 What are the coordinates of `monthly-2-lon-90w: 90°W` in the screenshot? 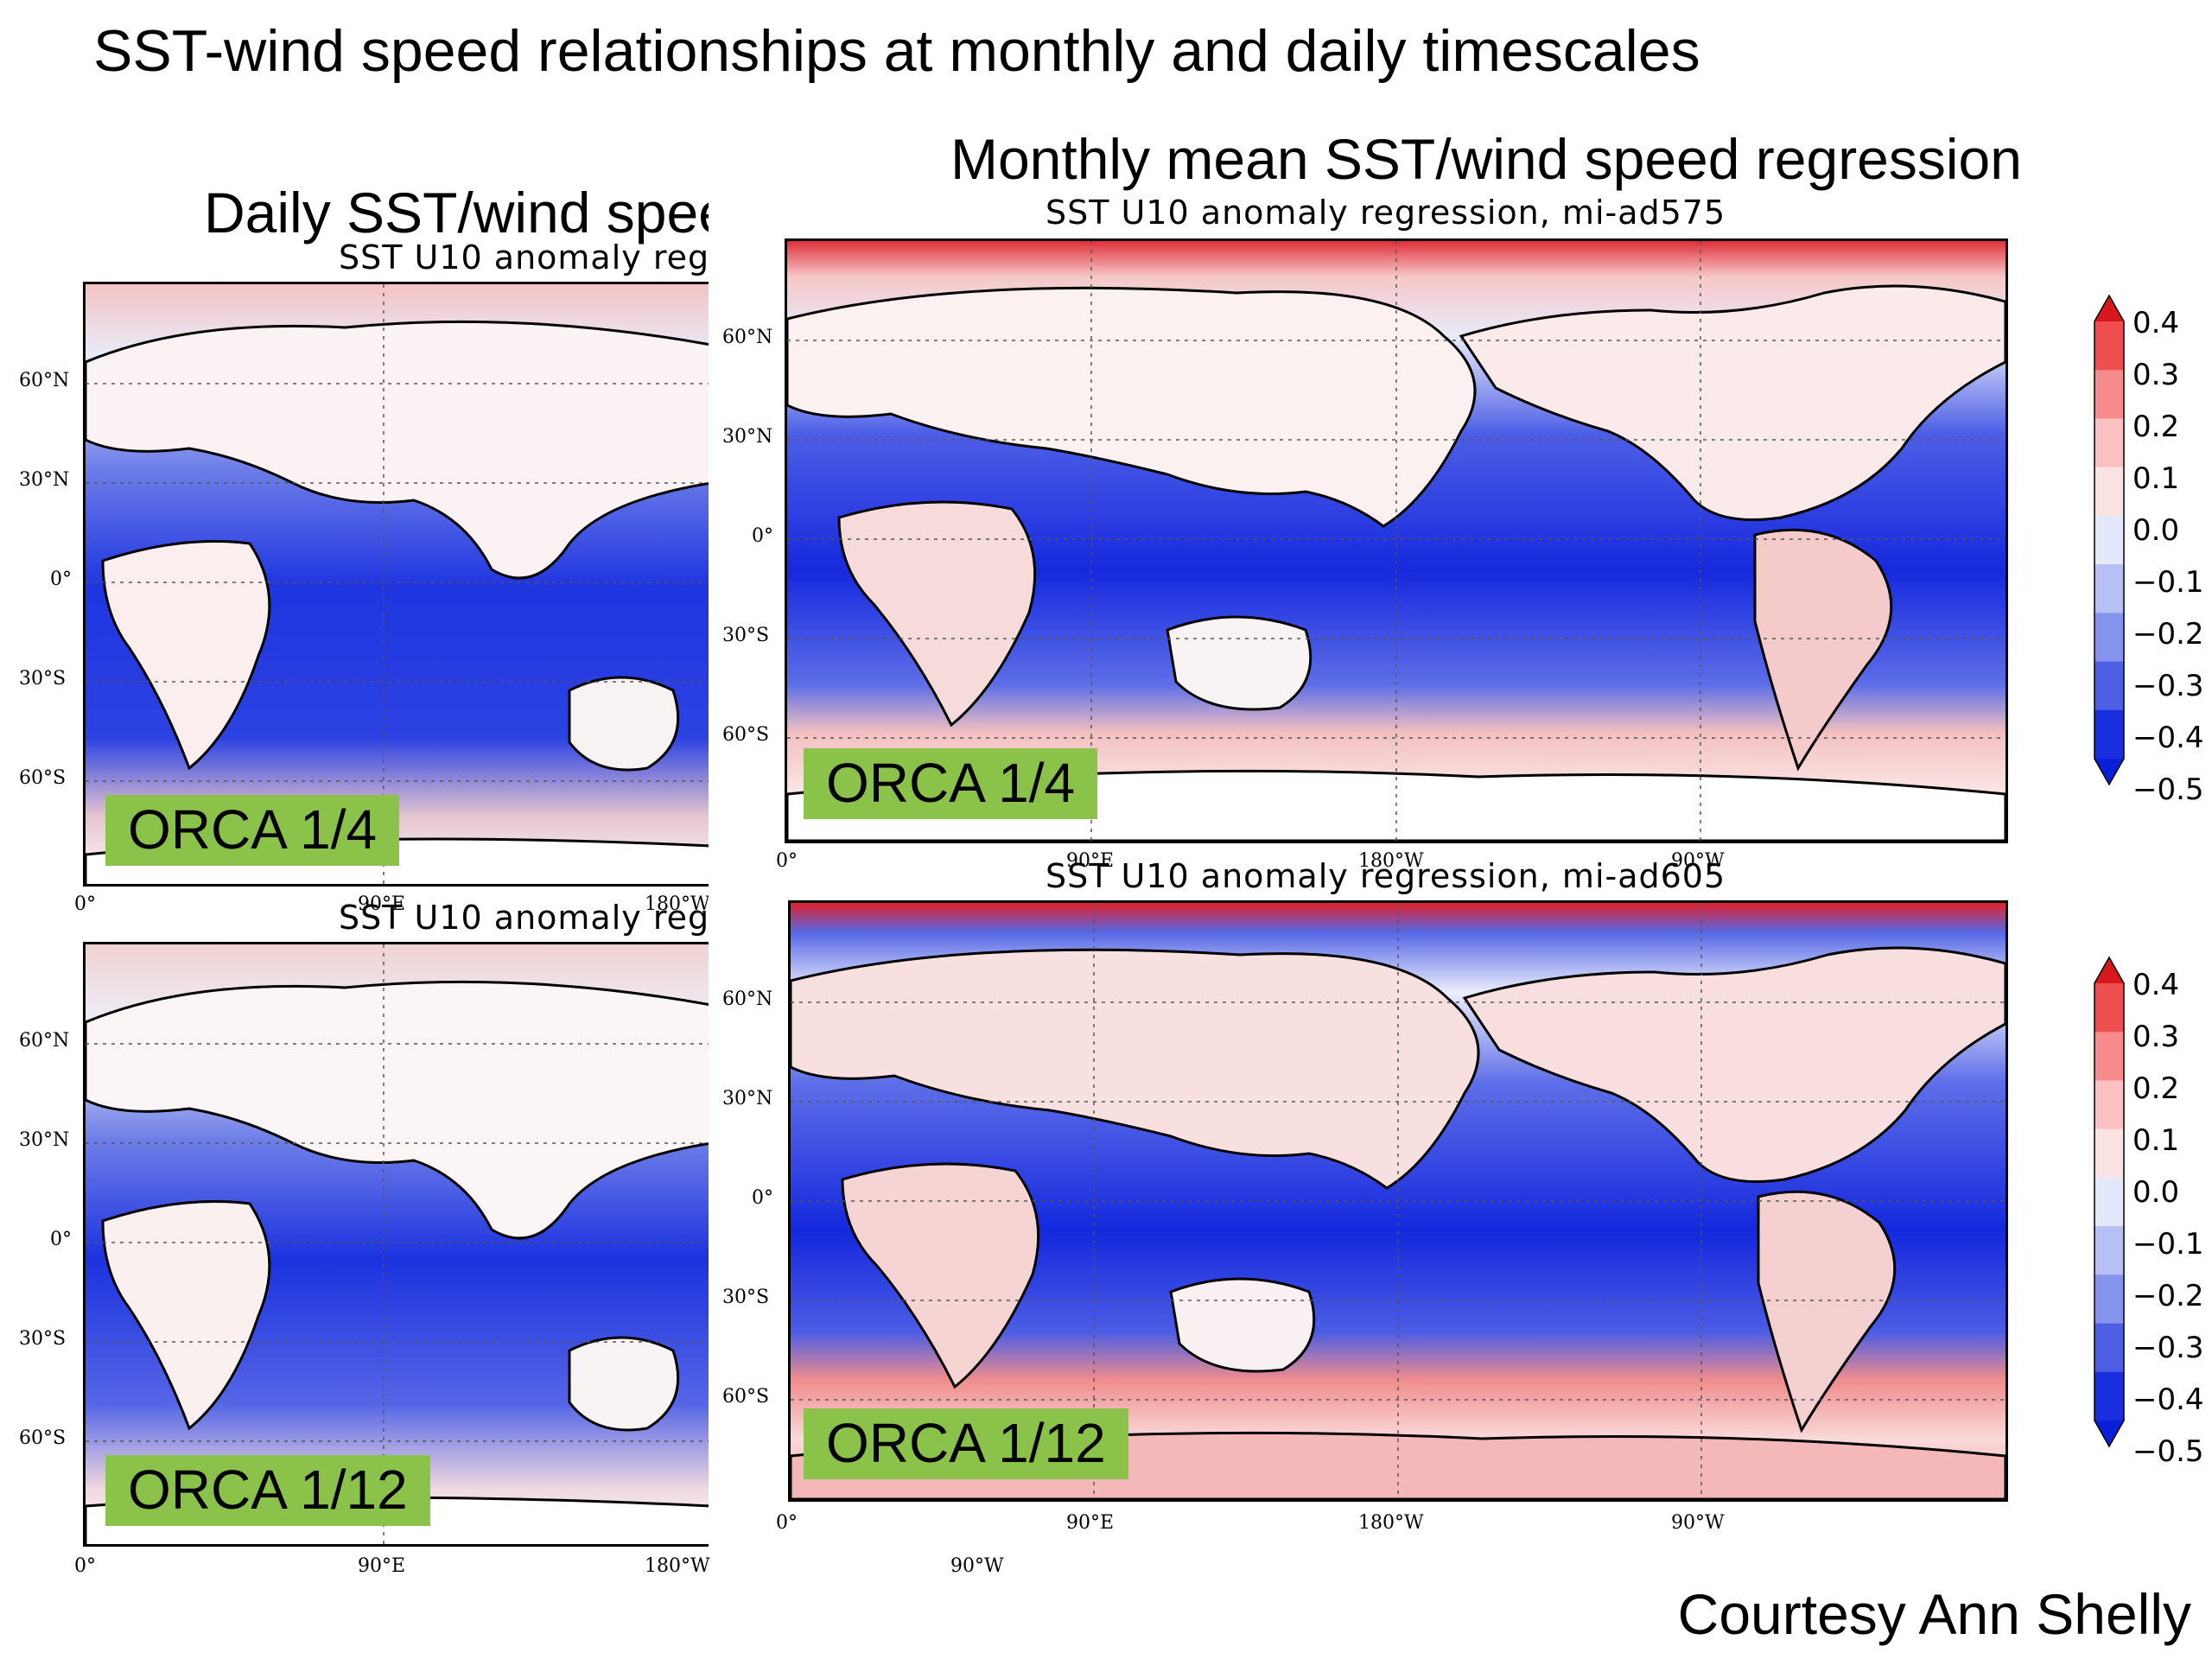 It's located at (1698, 1523).